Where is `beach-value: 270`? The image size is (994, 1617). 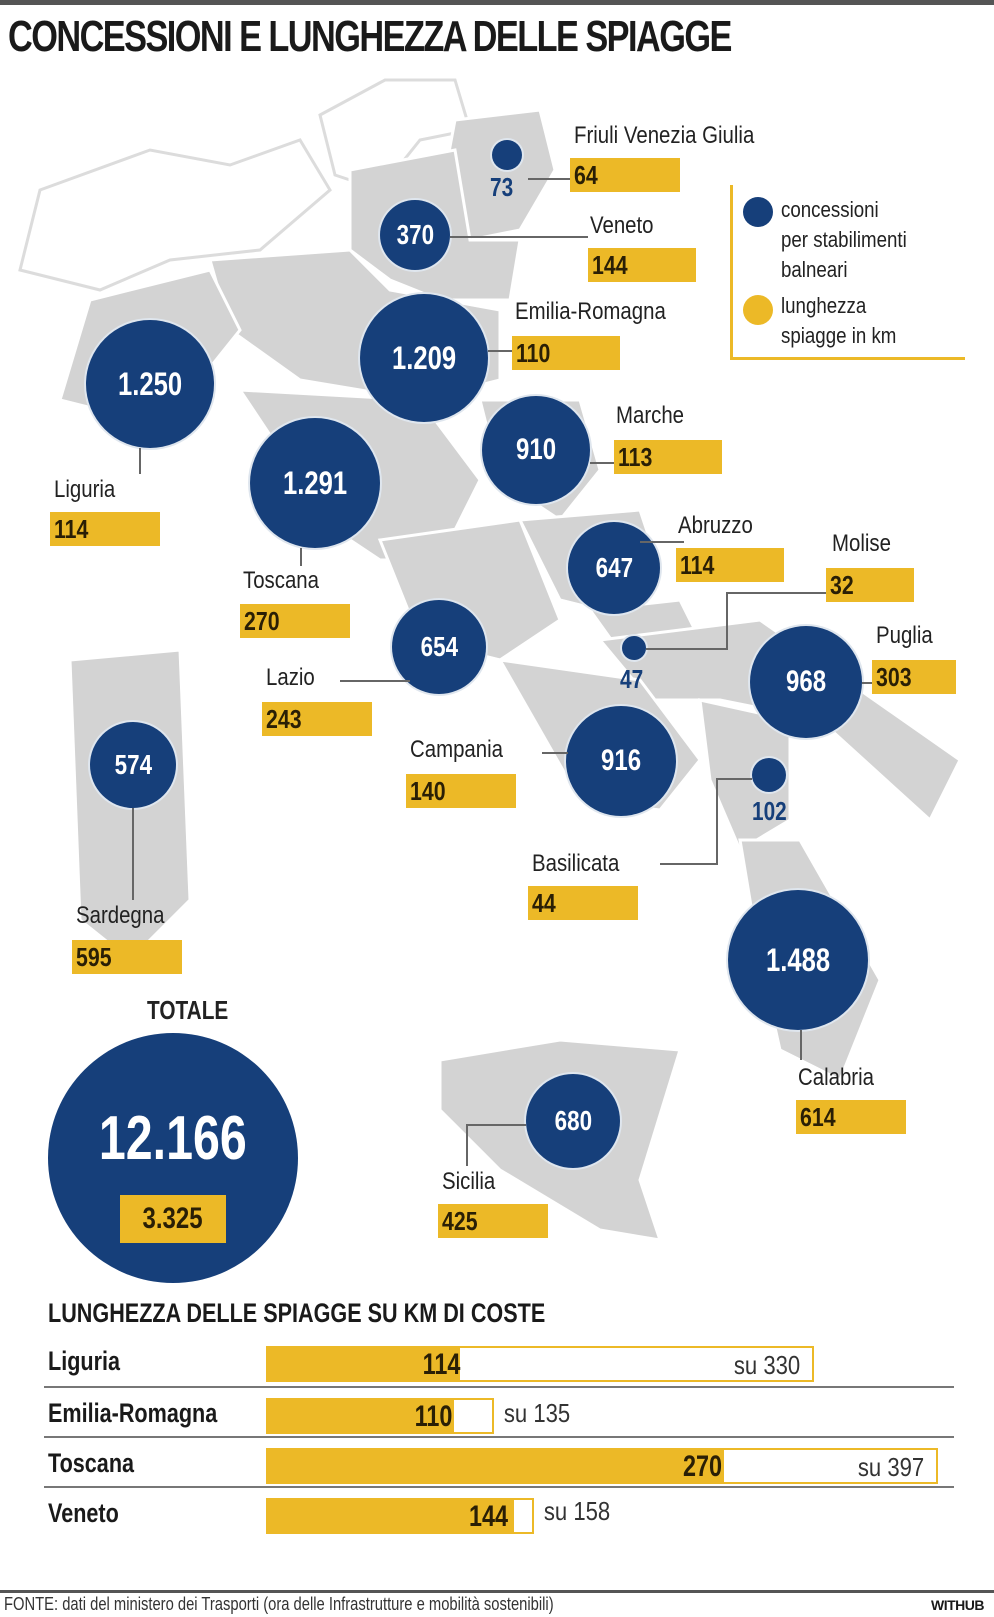 beach-value: 270 is located at coordinates (702, 1466).